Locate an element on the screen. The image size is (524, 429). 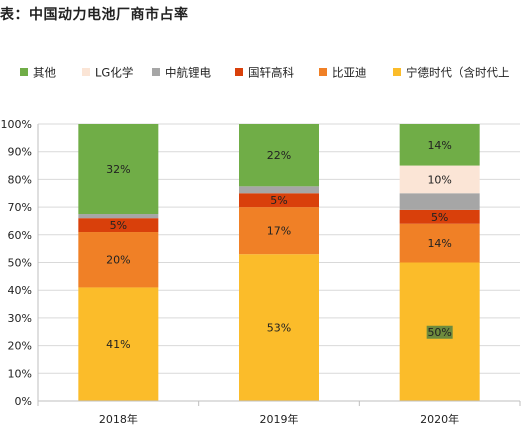
bar-segment-2020-s5 is located at coordinates (439, 145).